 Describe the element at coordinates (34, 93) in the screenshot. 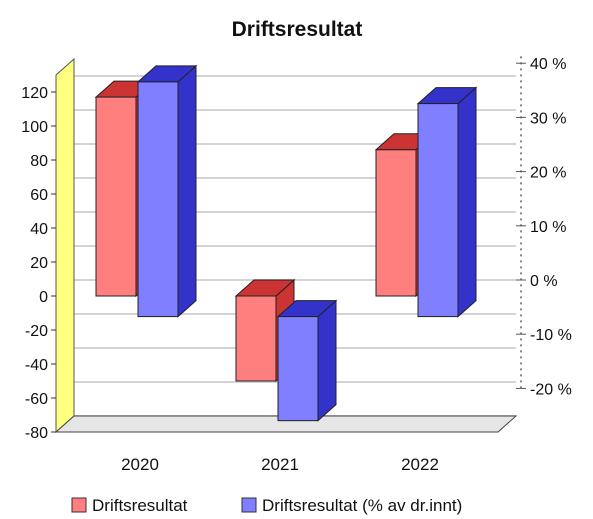

I see `left-tick-label: 120` at that location.